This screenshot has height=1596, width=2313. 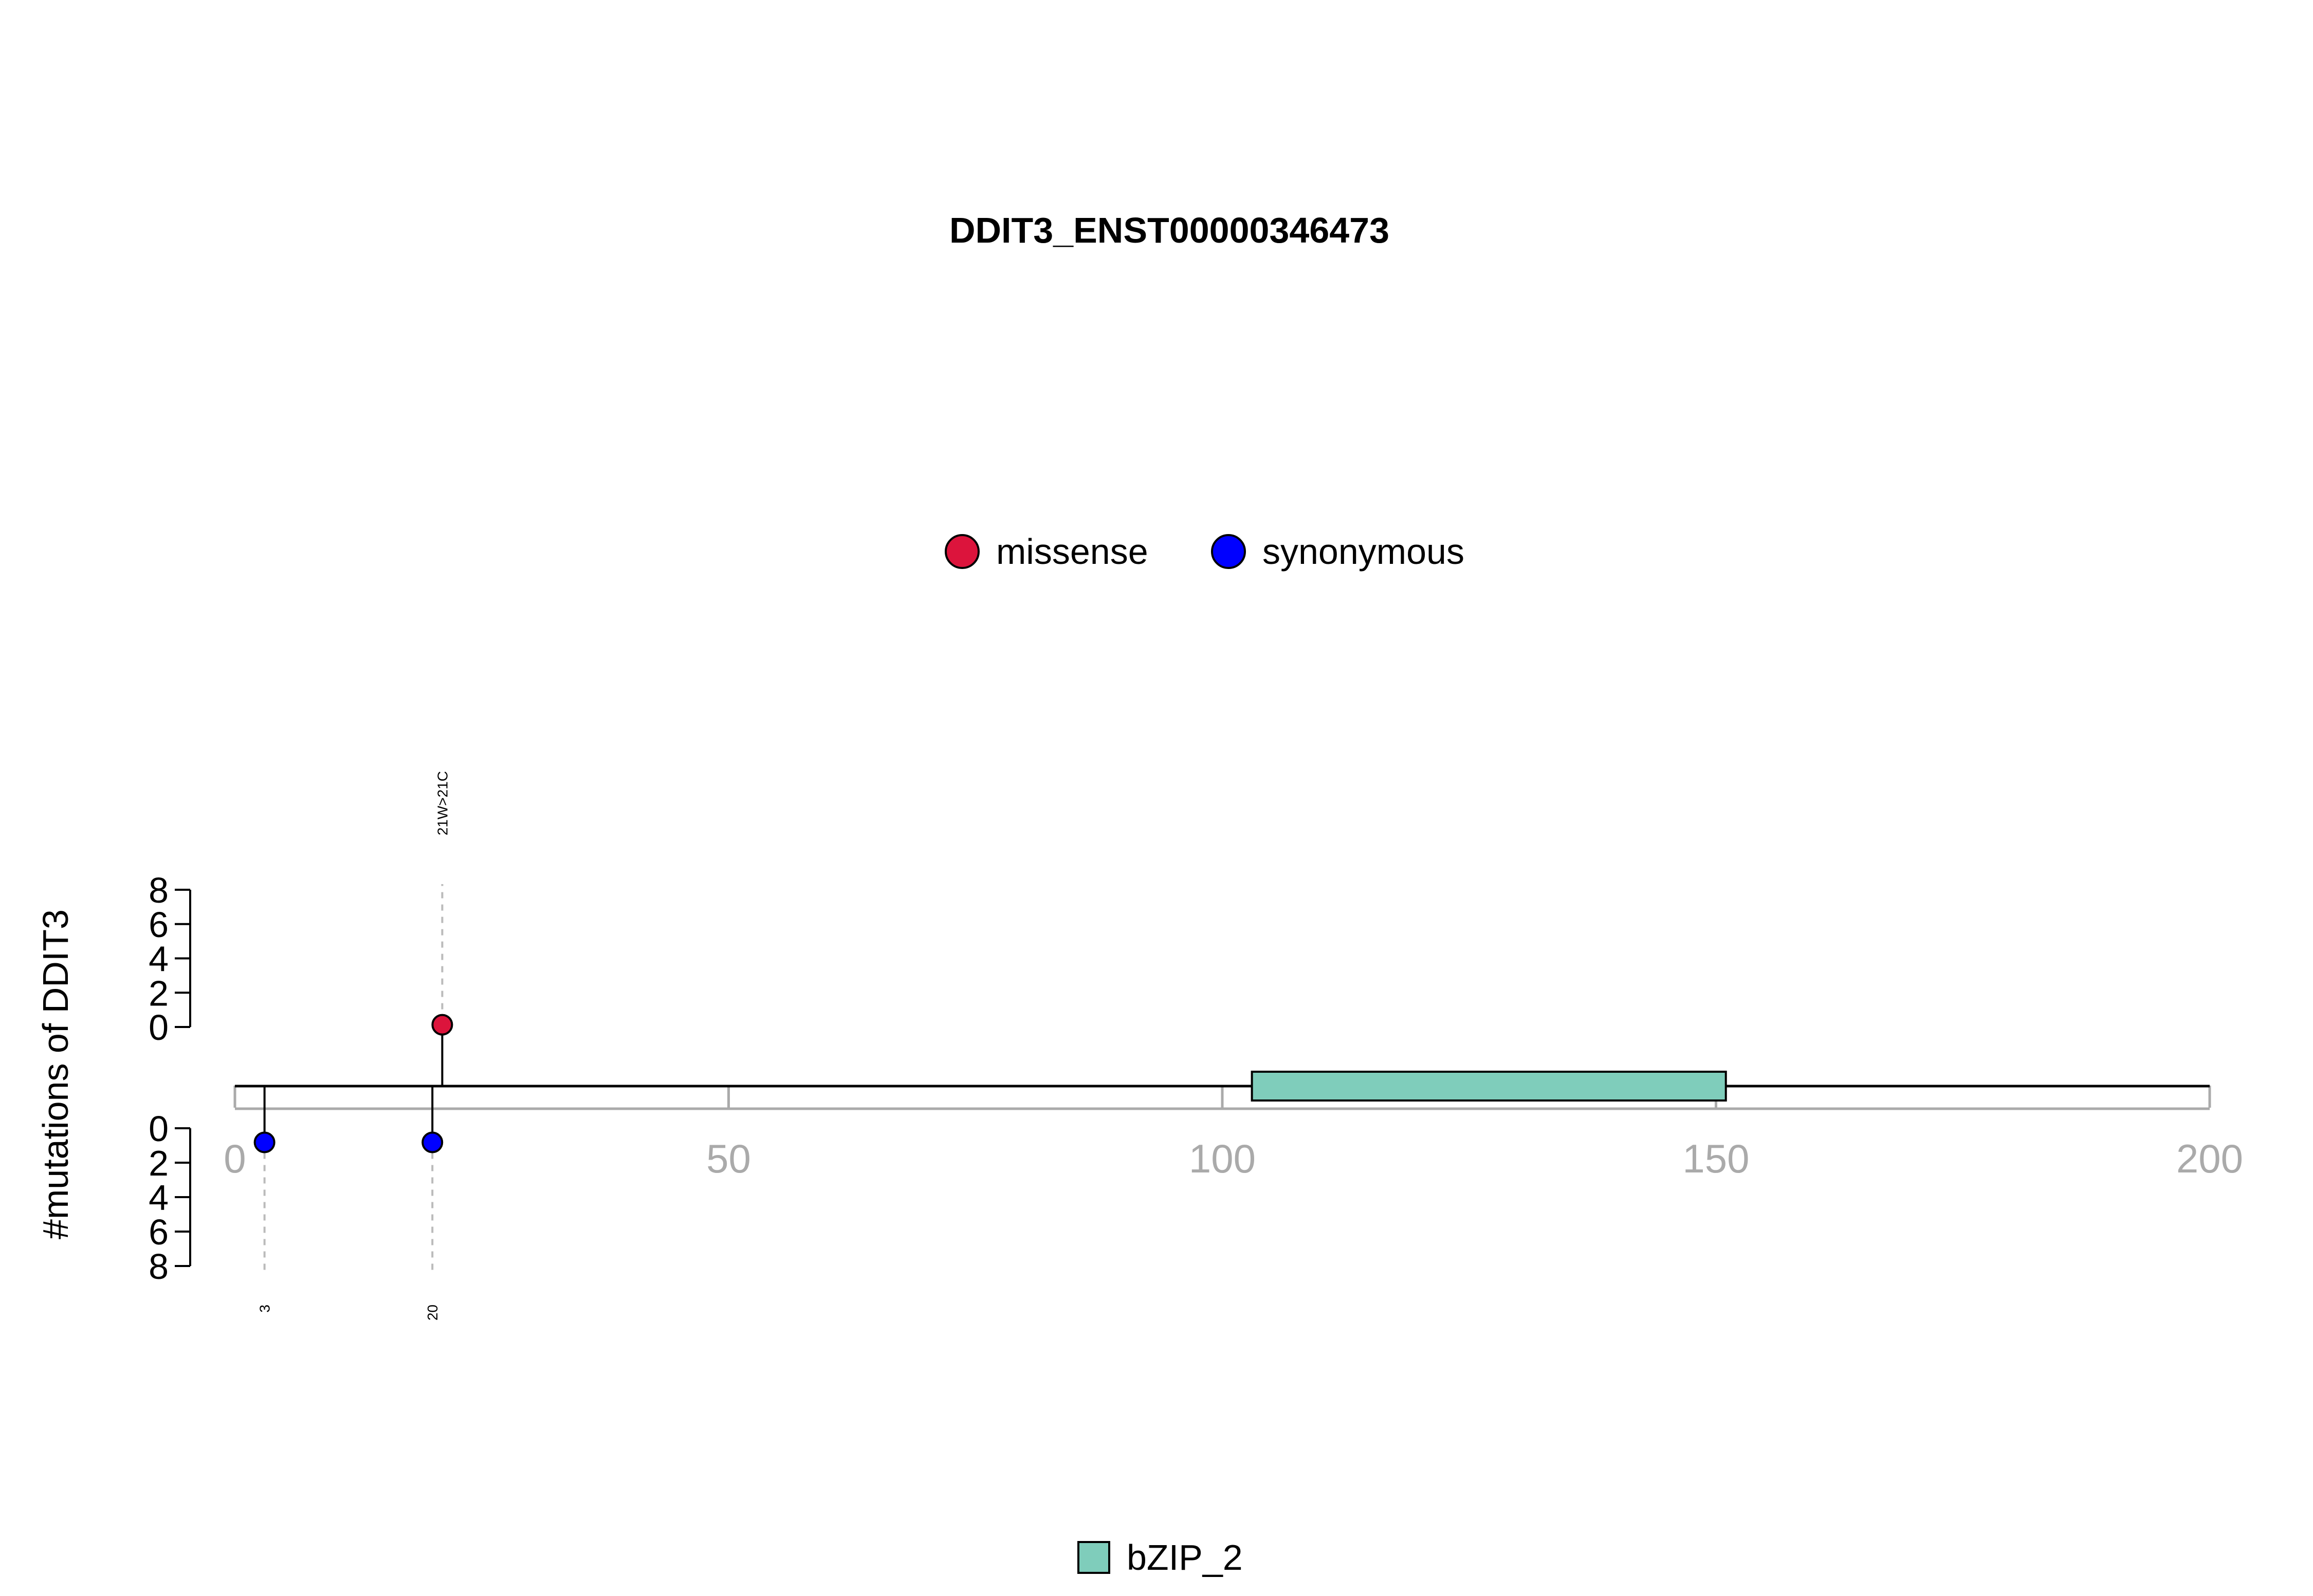 I want to click on domain-legend: bZIP_2, so click(x=1160, y=1557).